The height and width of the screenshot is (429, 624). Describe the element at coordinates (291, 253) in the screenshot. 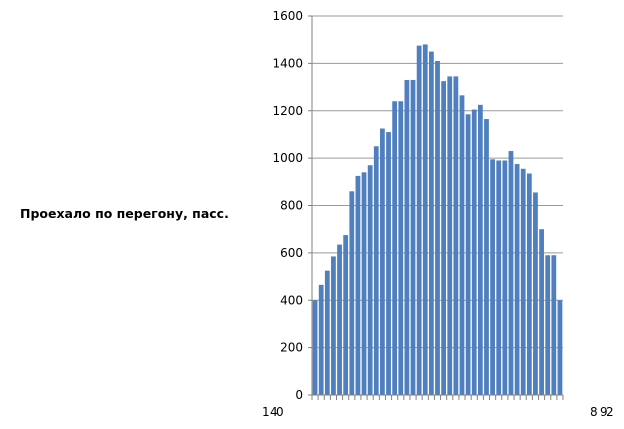

I see `y-tick-label: 600` at that location.